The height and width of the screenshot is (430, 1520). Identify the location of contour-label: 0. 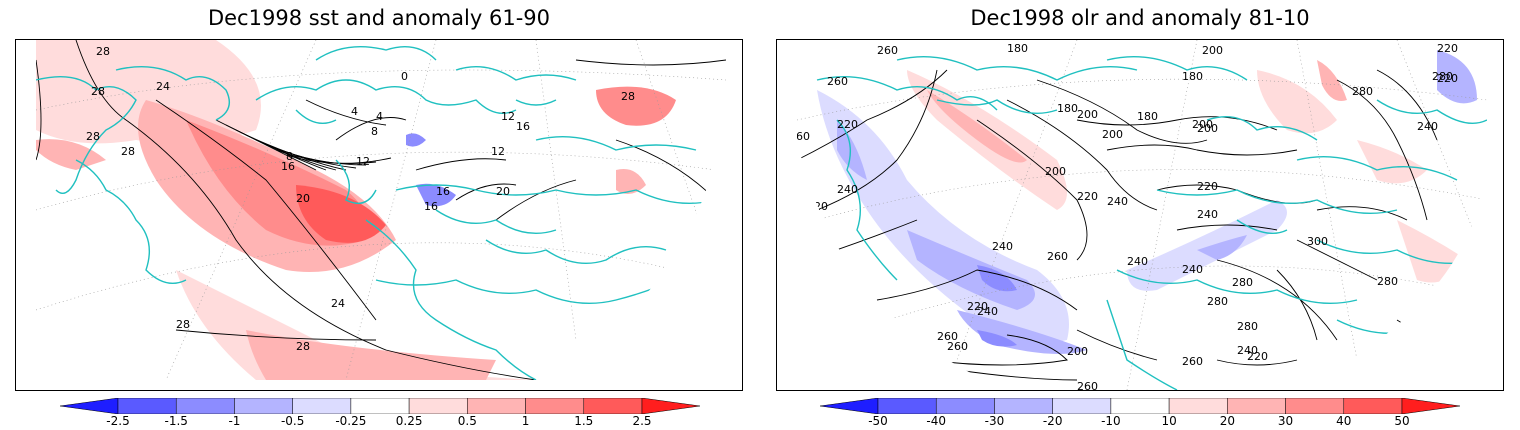
(404, 76).